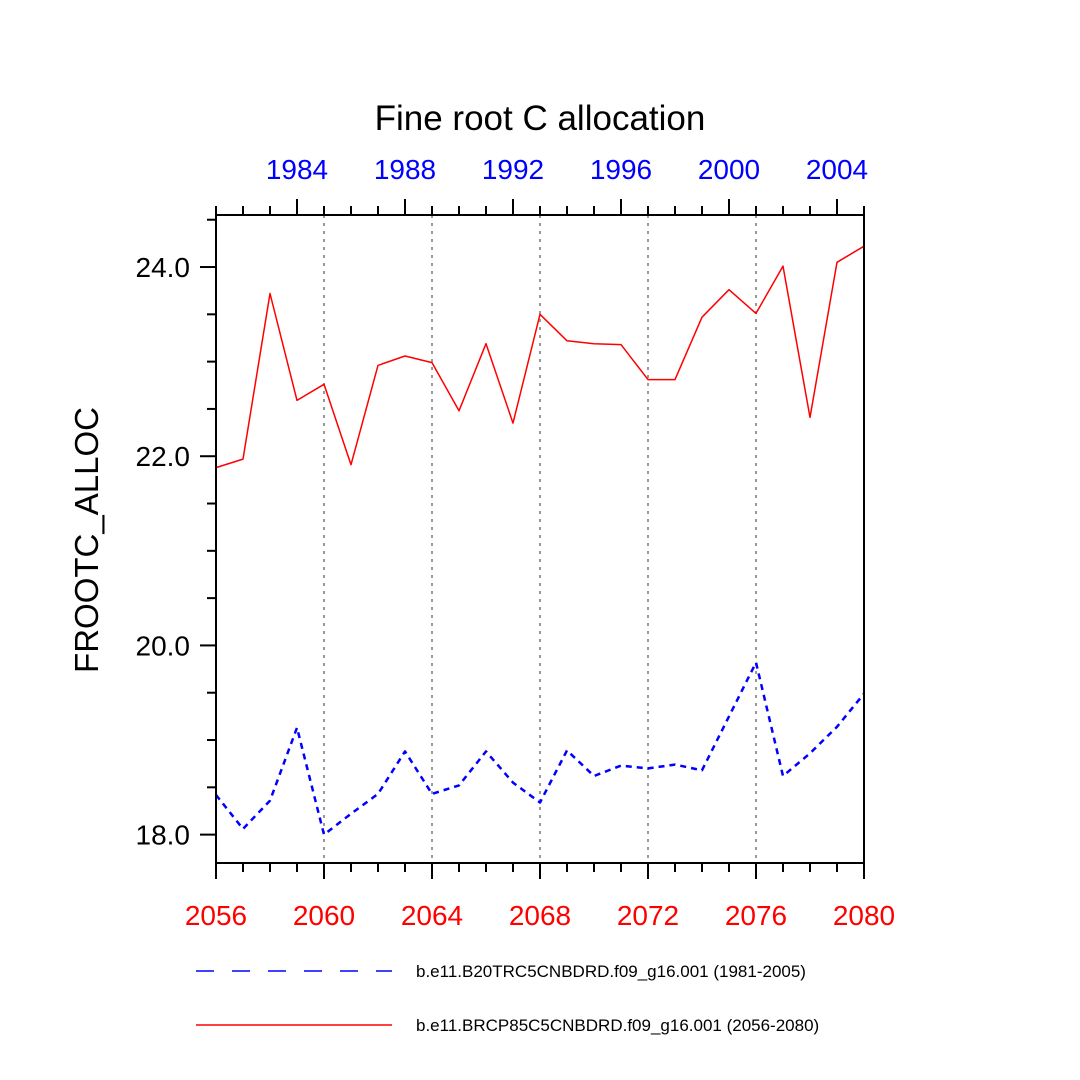  I want to click on x-top-tick-label: 2004, so click(837, 169).